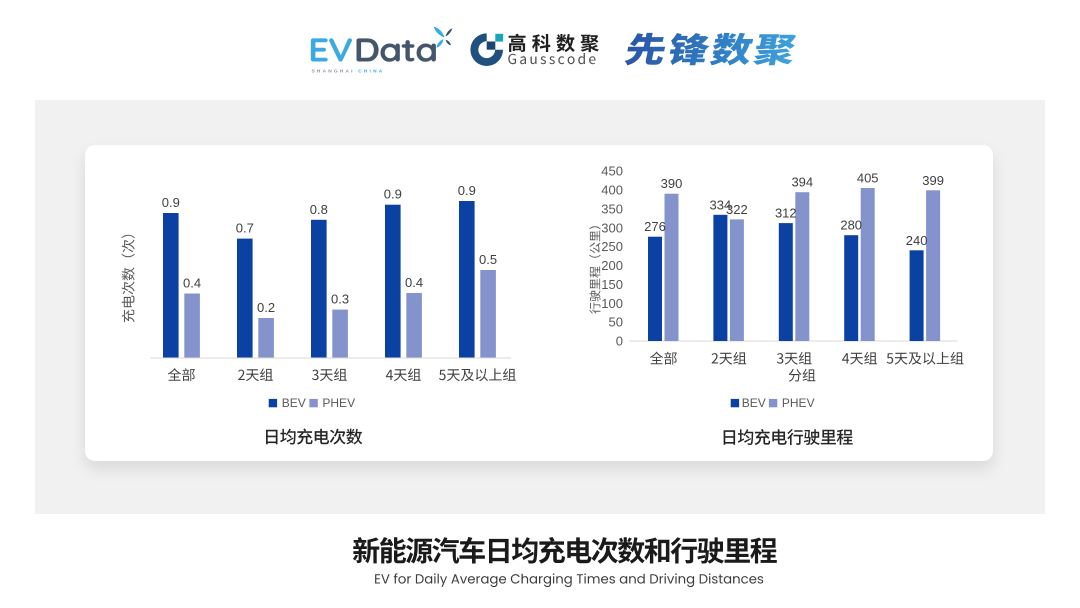  What do you see at coordinates (933, 180) in the screenshot?
I see `svg-text: 399` at bounding box center [933, 180].